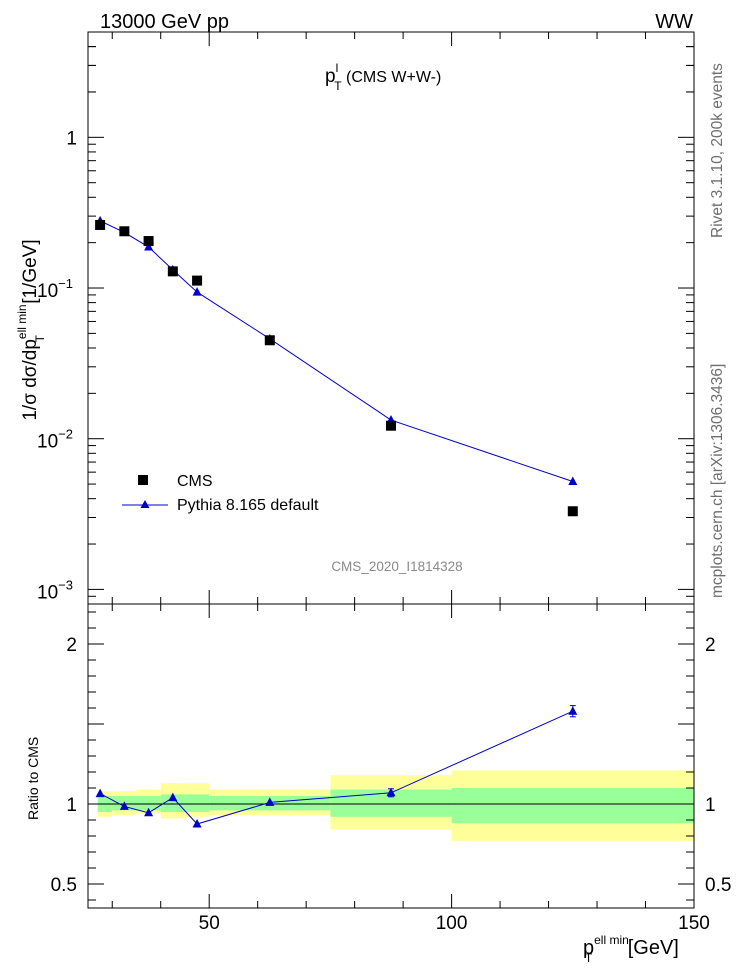  What do you see at coordinates (65, 283) in the screenshot?
I see `y-tick-label-exp: −1` at bounding box center [65, 283].